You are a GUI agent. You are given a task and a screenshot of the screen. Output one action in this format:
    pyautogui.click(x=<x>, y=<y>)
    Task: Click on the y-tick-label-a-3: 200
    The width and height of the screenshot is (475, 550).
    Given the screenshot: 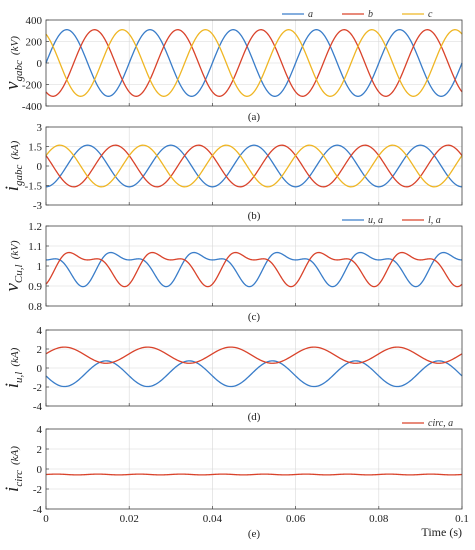 What is the action you would take?
    pyautogui.click(x=34, y=43)
    